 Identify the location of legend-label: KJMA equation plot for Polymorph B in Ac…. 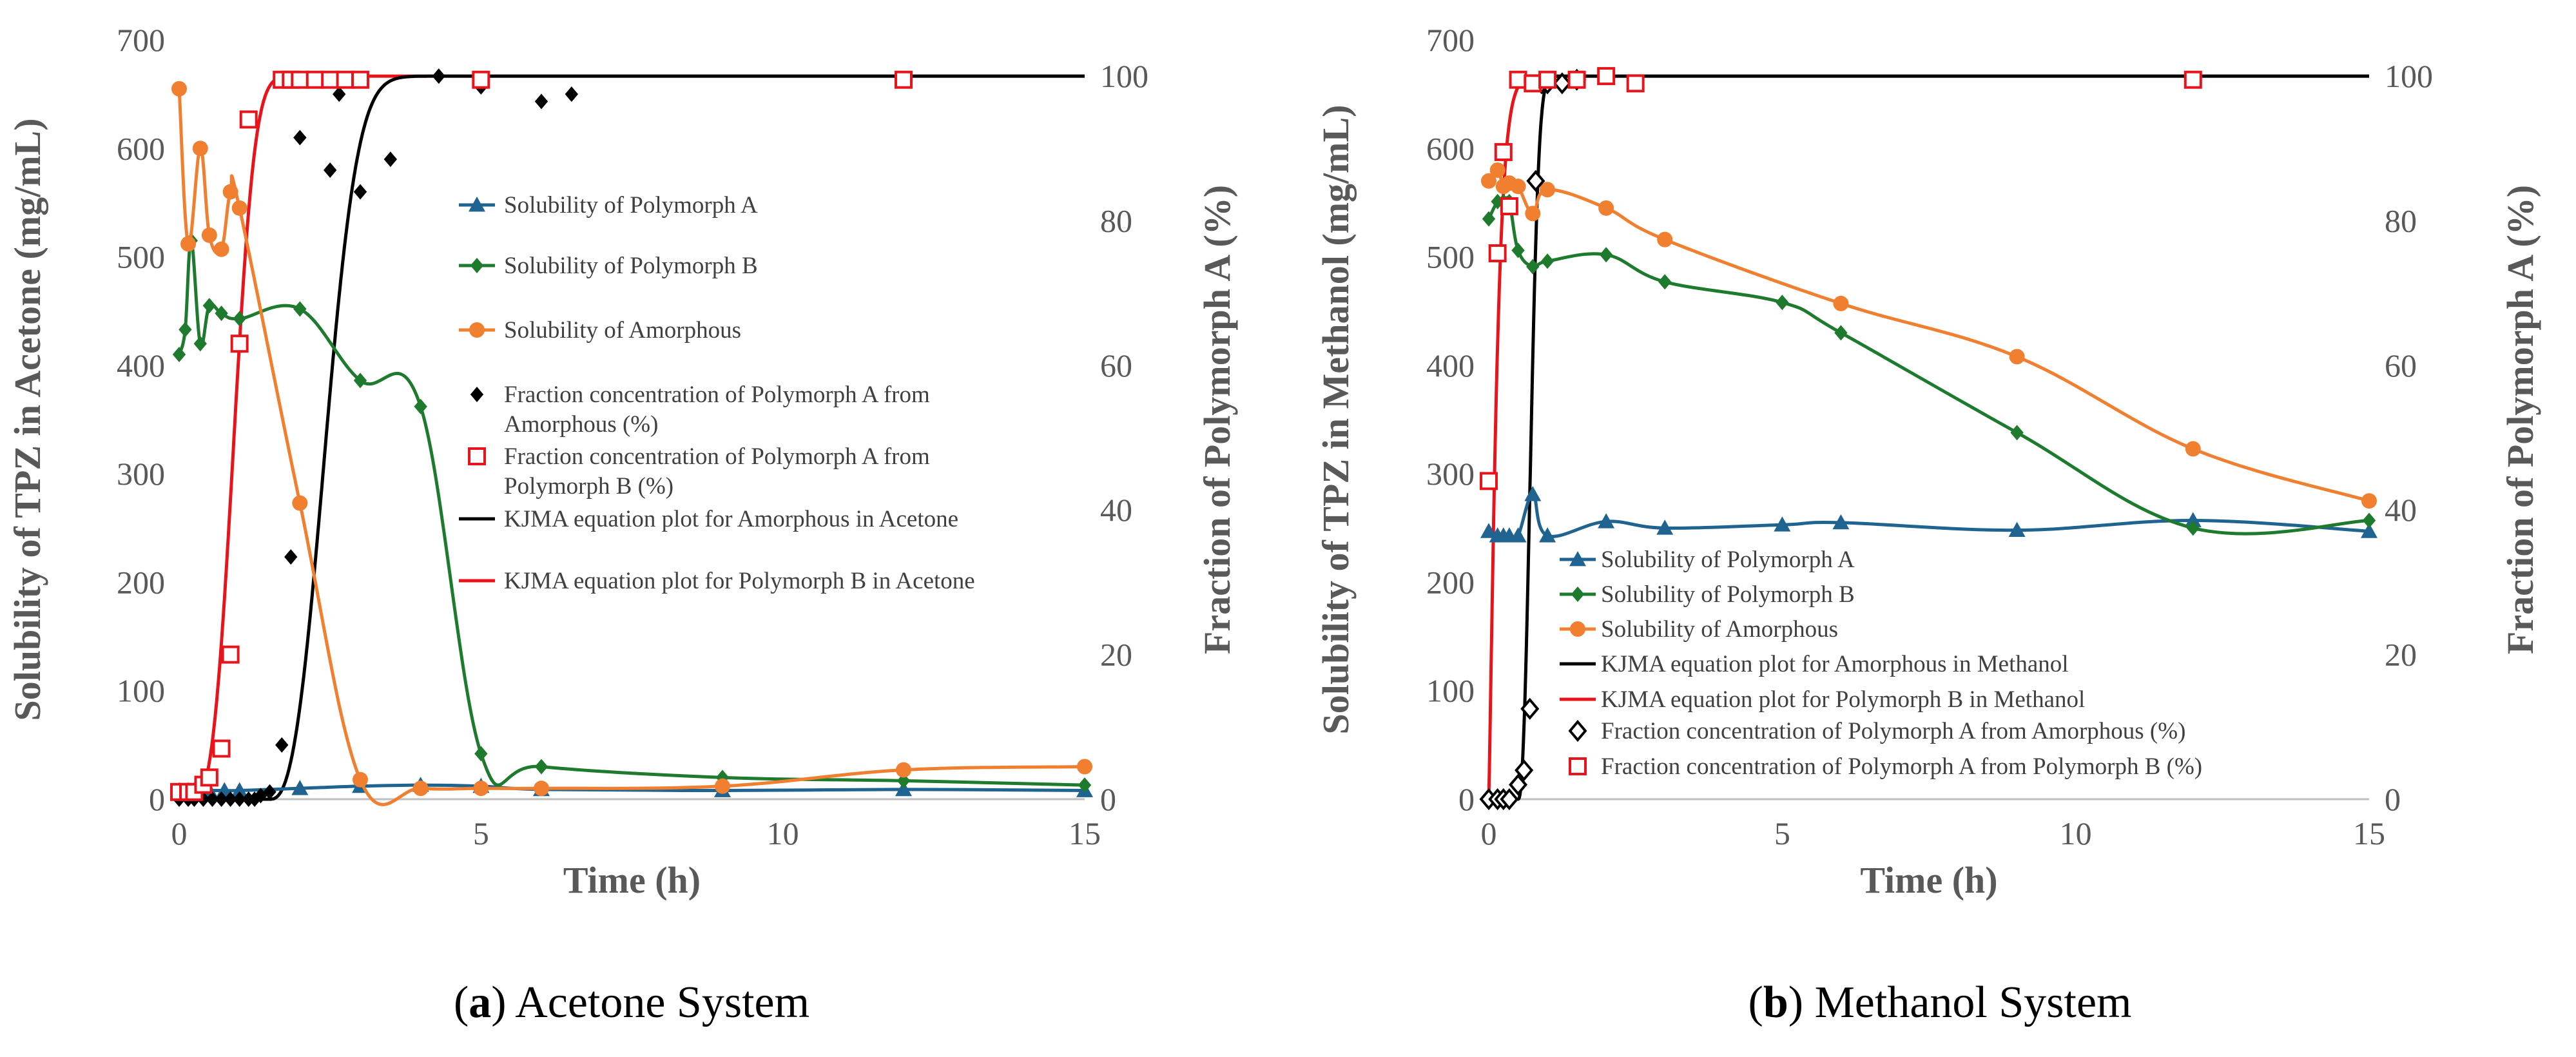
(739, 581).